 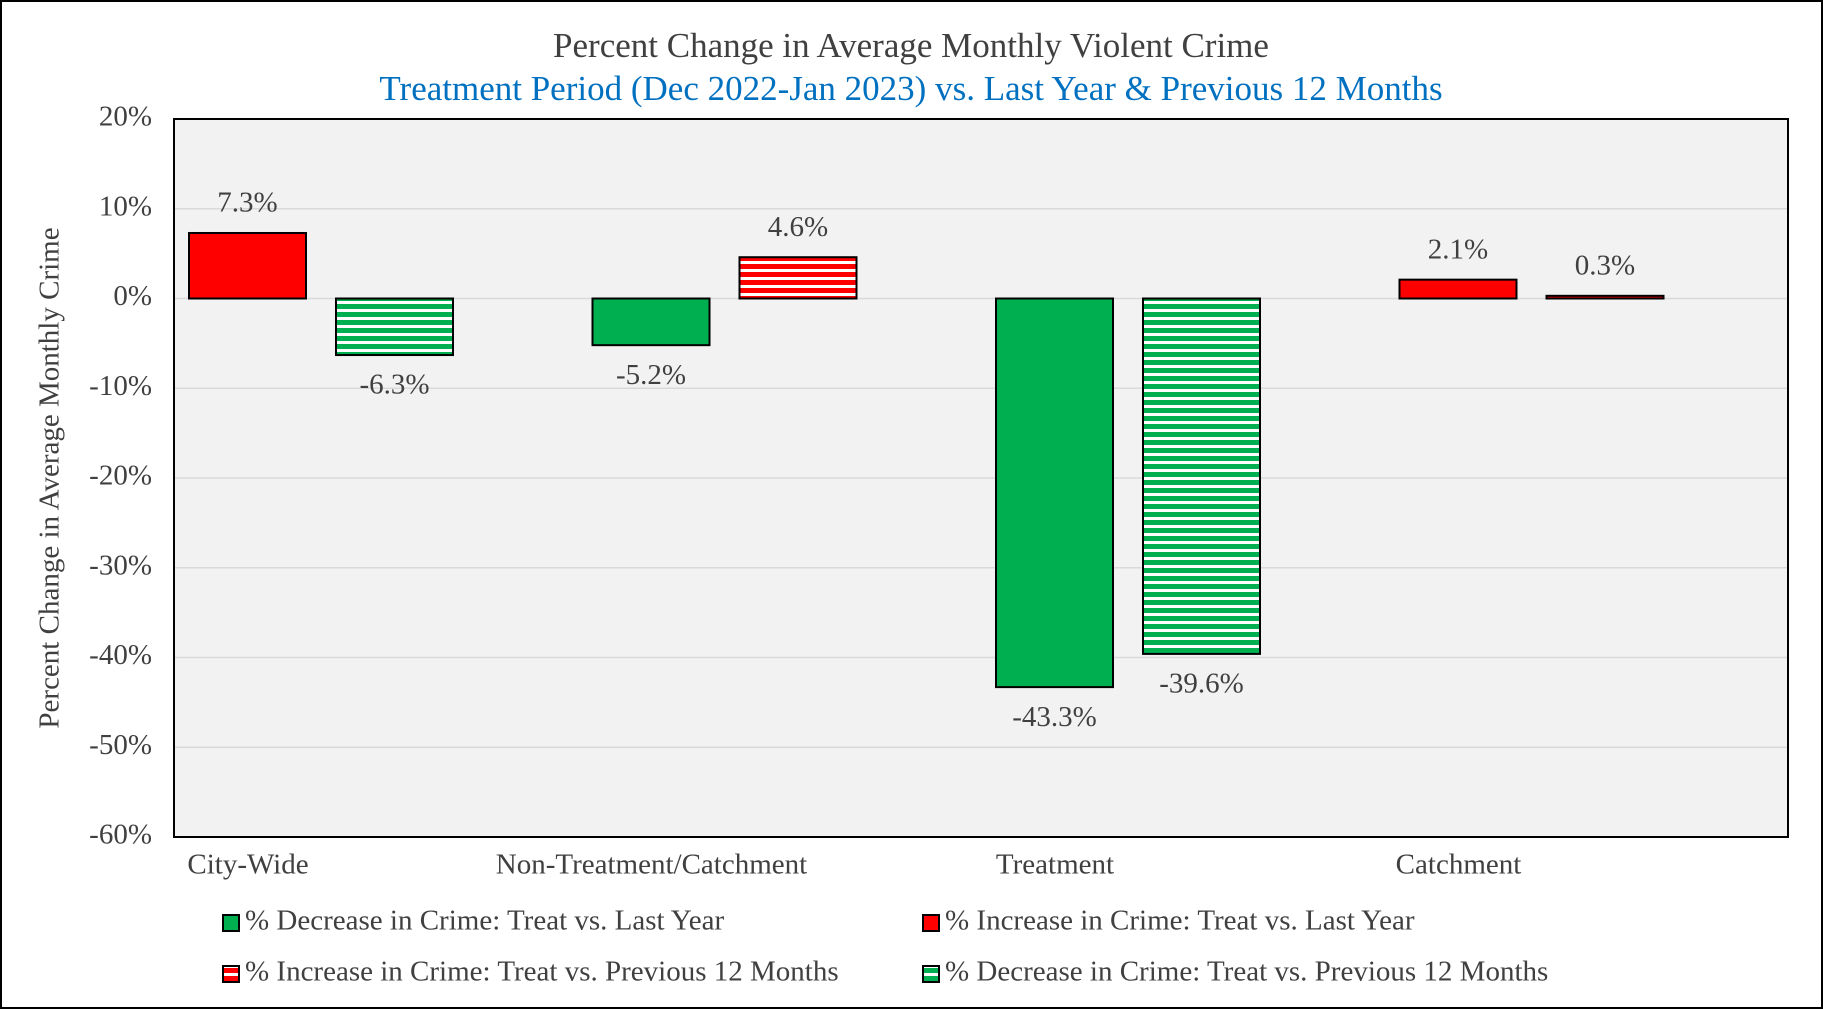 I want to click on y-tick-label: 20%, so click(x=125, y=117).